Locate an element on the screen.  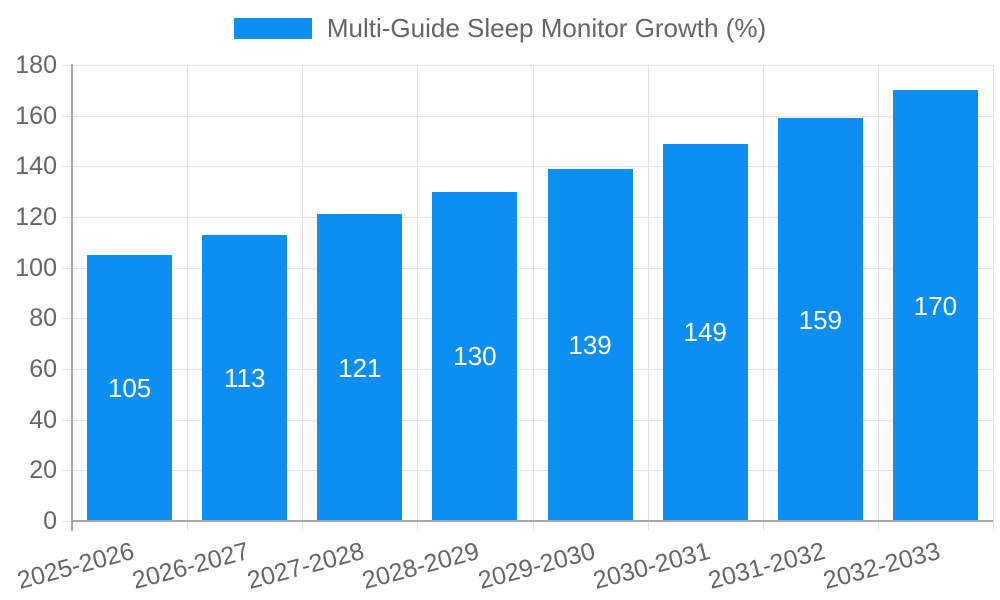
legend-swatch is located at coordinates (272, 28).